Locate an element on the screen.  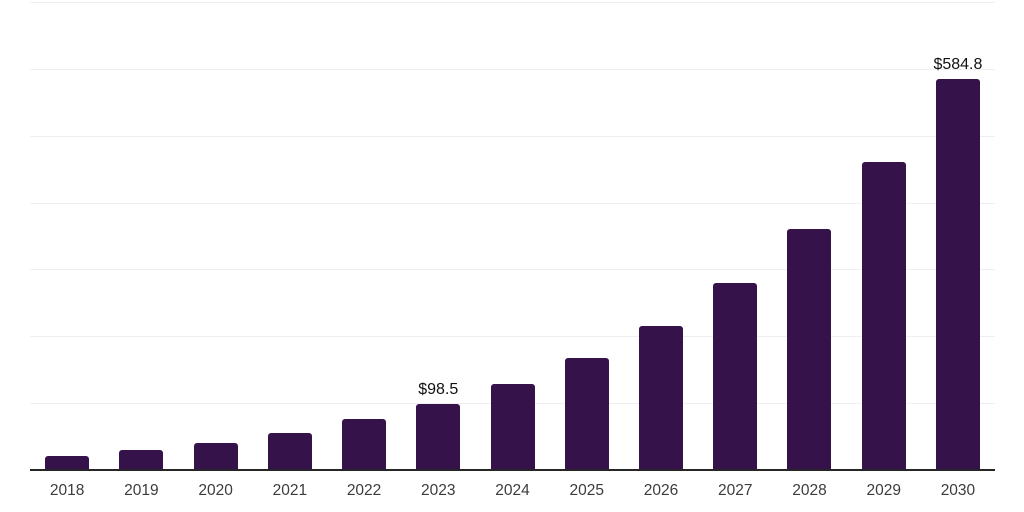
x-axis-tick-label: 2028 is located at coordinates (809, 490).